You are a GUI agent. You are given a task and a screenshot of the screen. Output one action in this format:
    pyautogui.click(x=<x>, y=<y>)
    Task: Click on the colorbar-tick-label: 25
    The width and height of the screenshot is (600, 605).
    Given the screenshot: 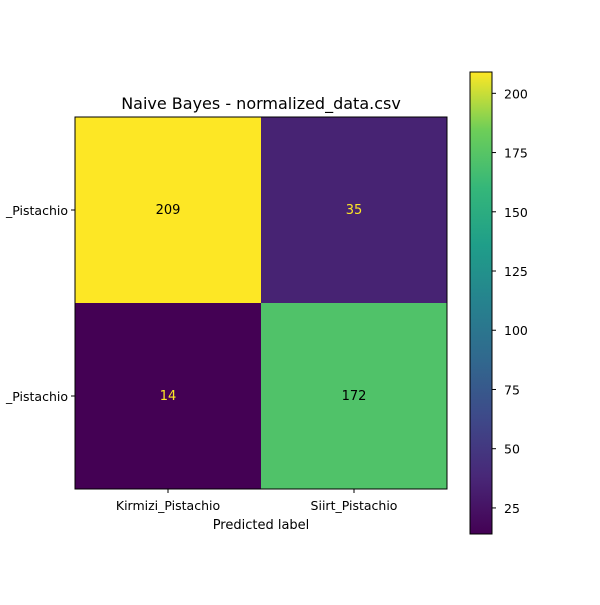 What is the action you would take?
    pyautogui.click(x=512, y=508)
    